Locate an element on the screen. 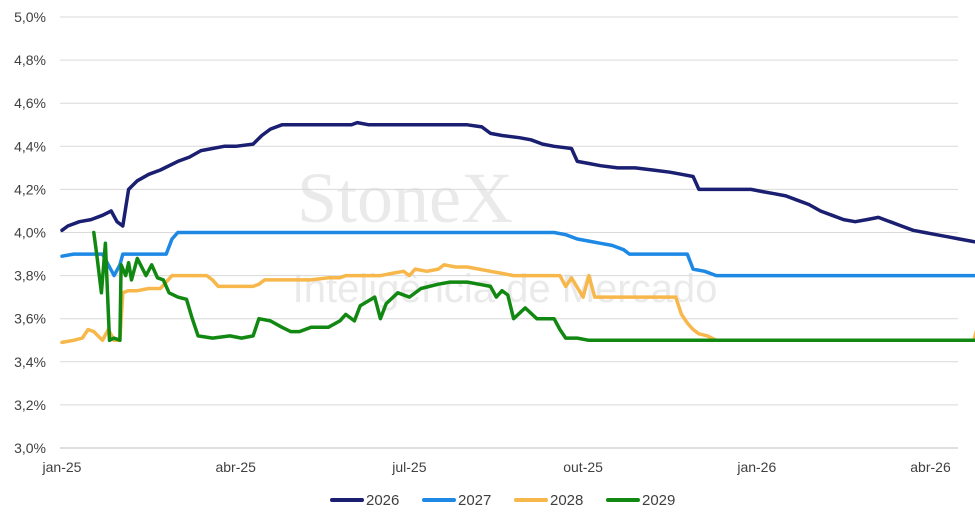 The image size is (975, 527). watermark: StoneX Inteligência de Mercado is located at coordinates (505, 234).